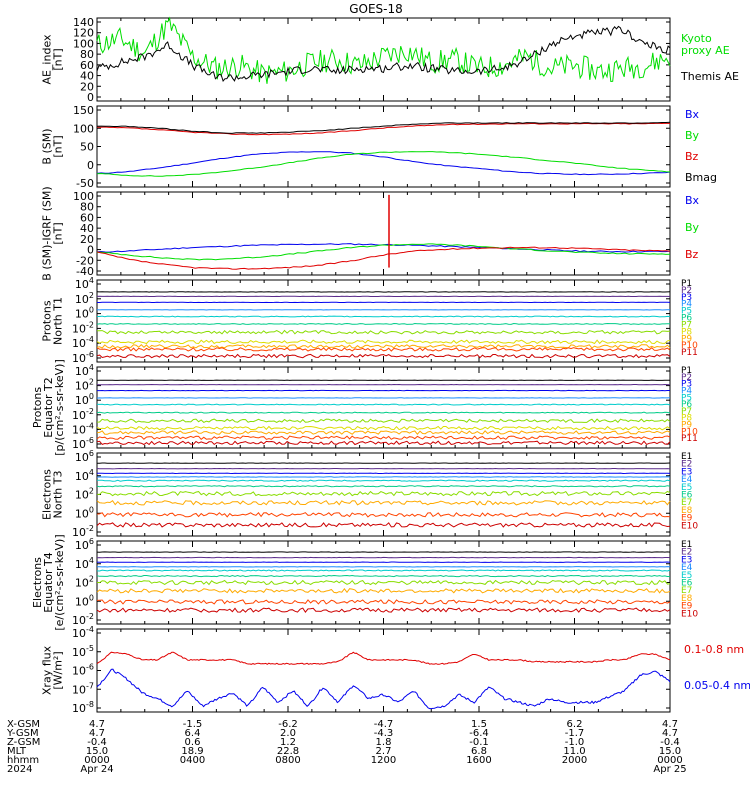 Image resolution: width=750 pixels, height=800 pixels. Describe the element at coordinates (686, 545) in the screenshot. I see `legend-label: E1` at that location.